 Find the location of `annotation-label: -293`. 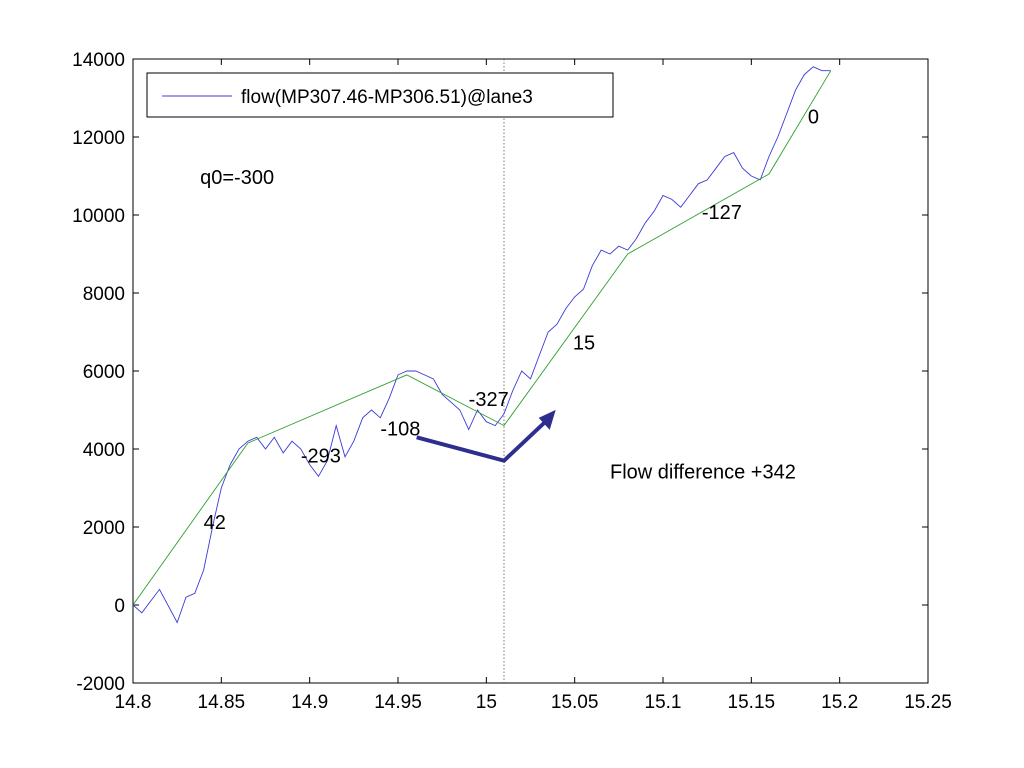

annotation-label: -293 is located at coordinates (321, 457).